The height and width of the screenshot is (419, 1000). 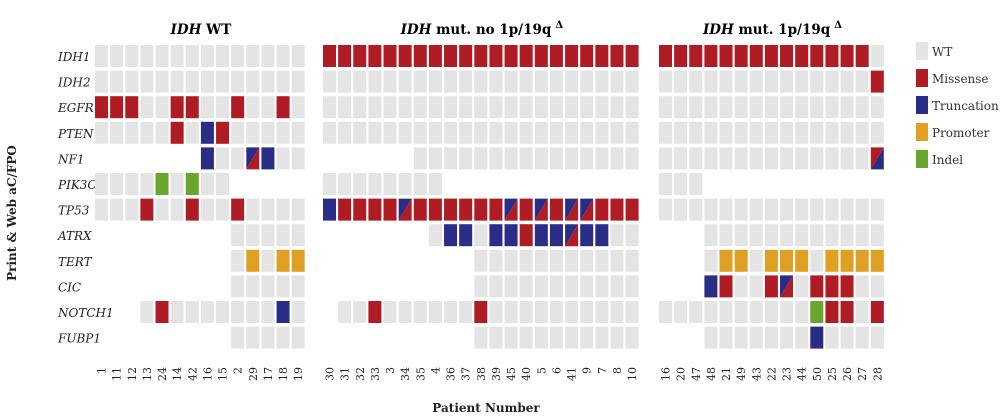 I want to click on cell-pten-p43, so click(x=756, y=132).